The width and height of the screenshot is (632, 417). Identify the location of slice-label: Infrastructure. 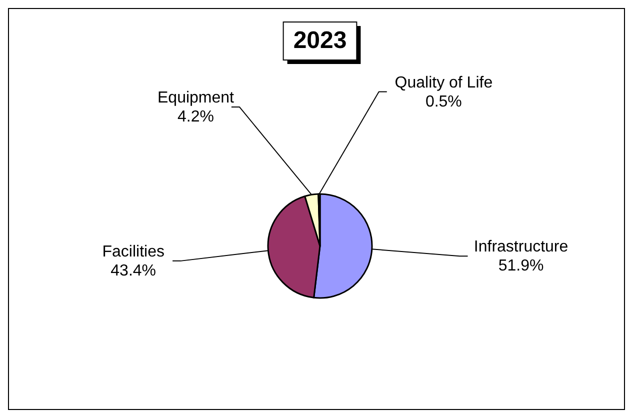
(521, 247).